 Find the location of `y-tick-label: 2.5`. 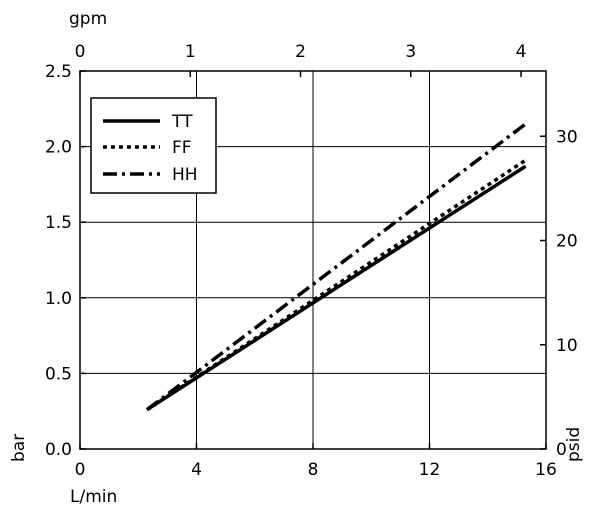

y-tick-label: 2.5 is located at coordinates (58, 72).